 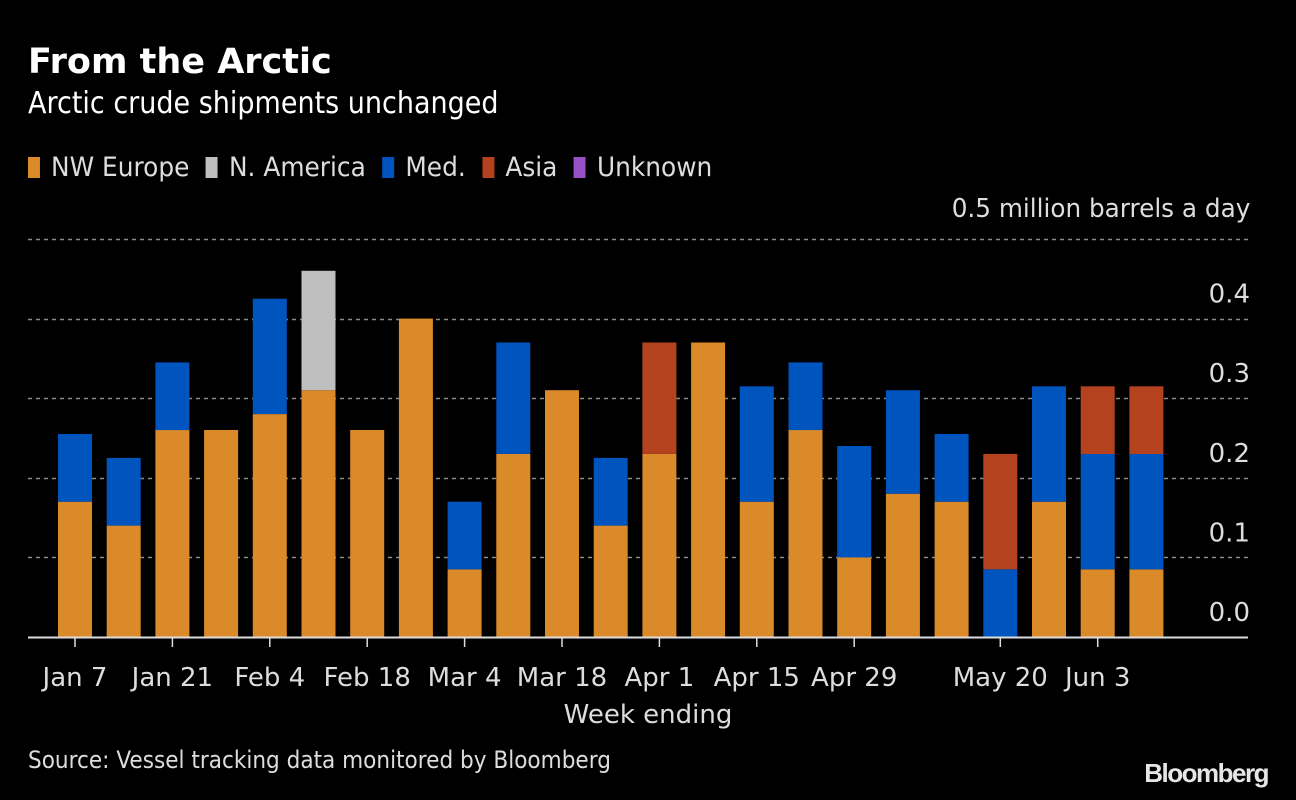 I want to click on bloomberg-logo: Bloomberg, so click(x=1206, y=773).